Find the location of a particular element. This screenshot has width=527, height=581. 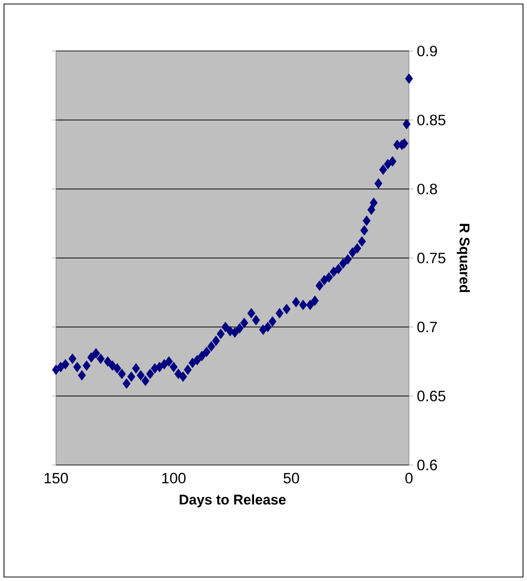

y-tick-label: 0.8 is located at coordinates (427, 189).